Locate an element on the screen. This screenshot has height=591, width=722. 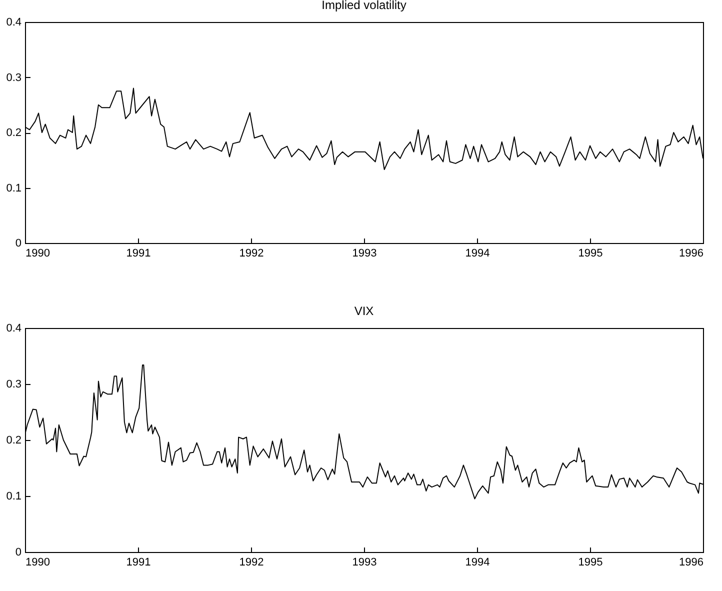
chart-title: VIX is located at coordinates (364, 311).